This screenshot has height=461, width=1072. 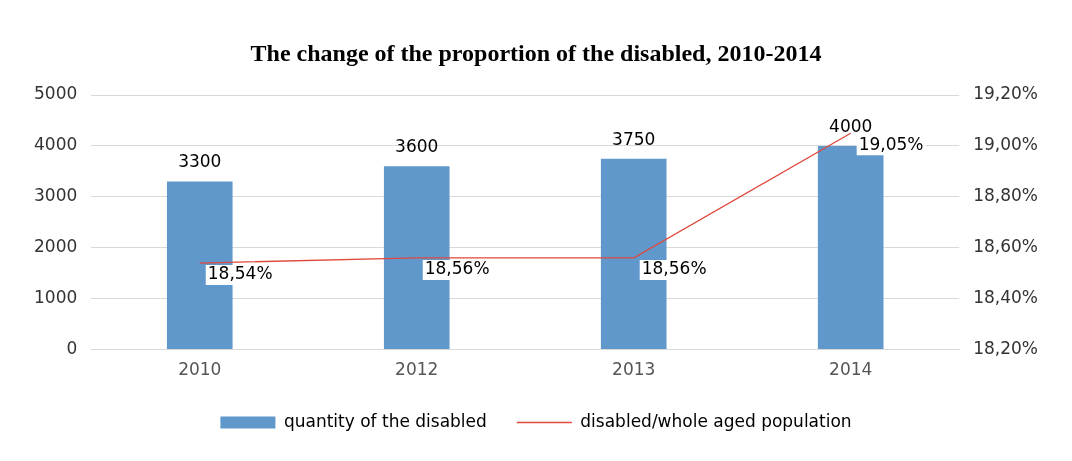 I want to click on y2-tick-label: 18,60%, so click(x=1006, y=246).